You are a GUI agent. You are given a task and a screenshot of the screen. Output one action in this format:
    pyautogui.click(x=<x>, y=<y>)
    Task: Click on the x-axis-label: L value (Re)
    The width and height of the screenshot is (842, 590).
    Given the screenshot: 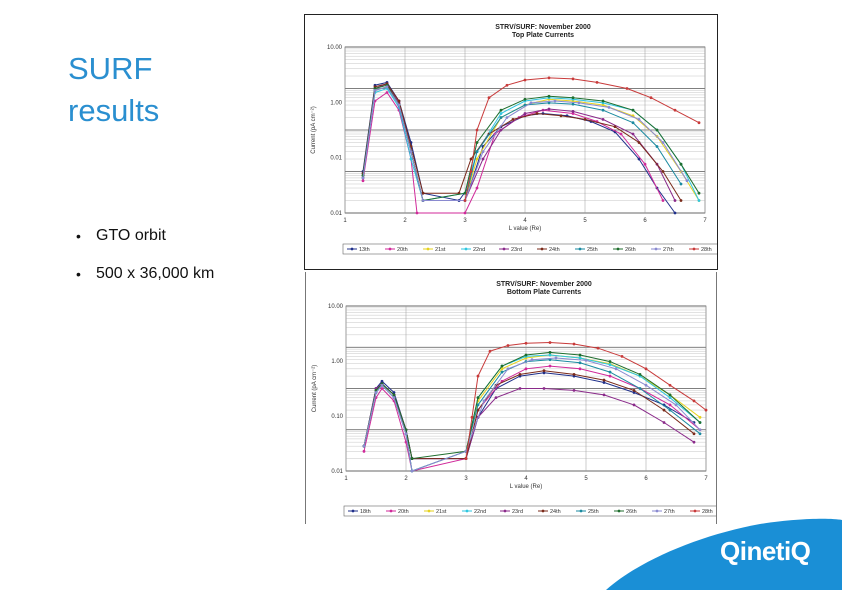 What is the action you would take?
    pyautogui.click(x=525, y=229)
    